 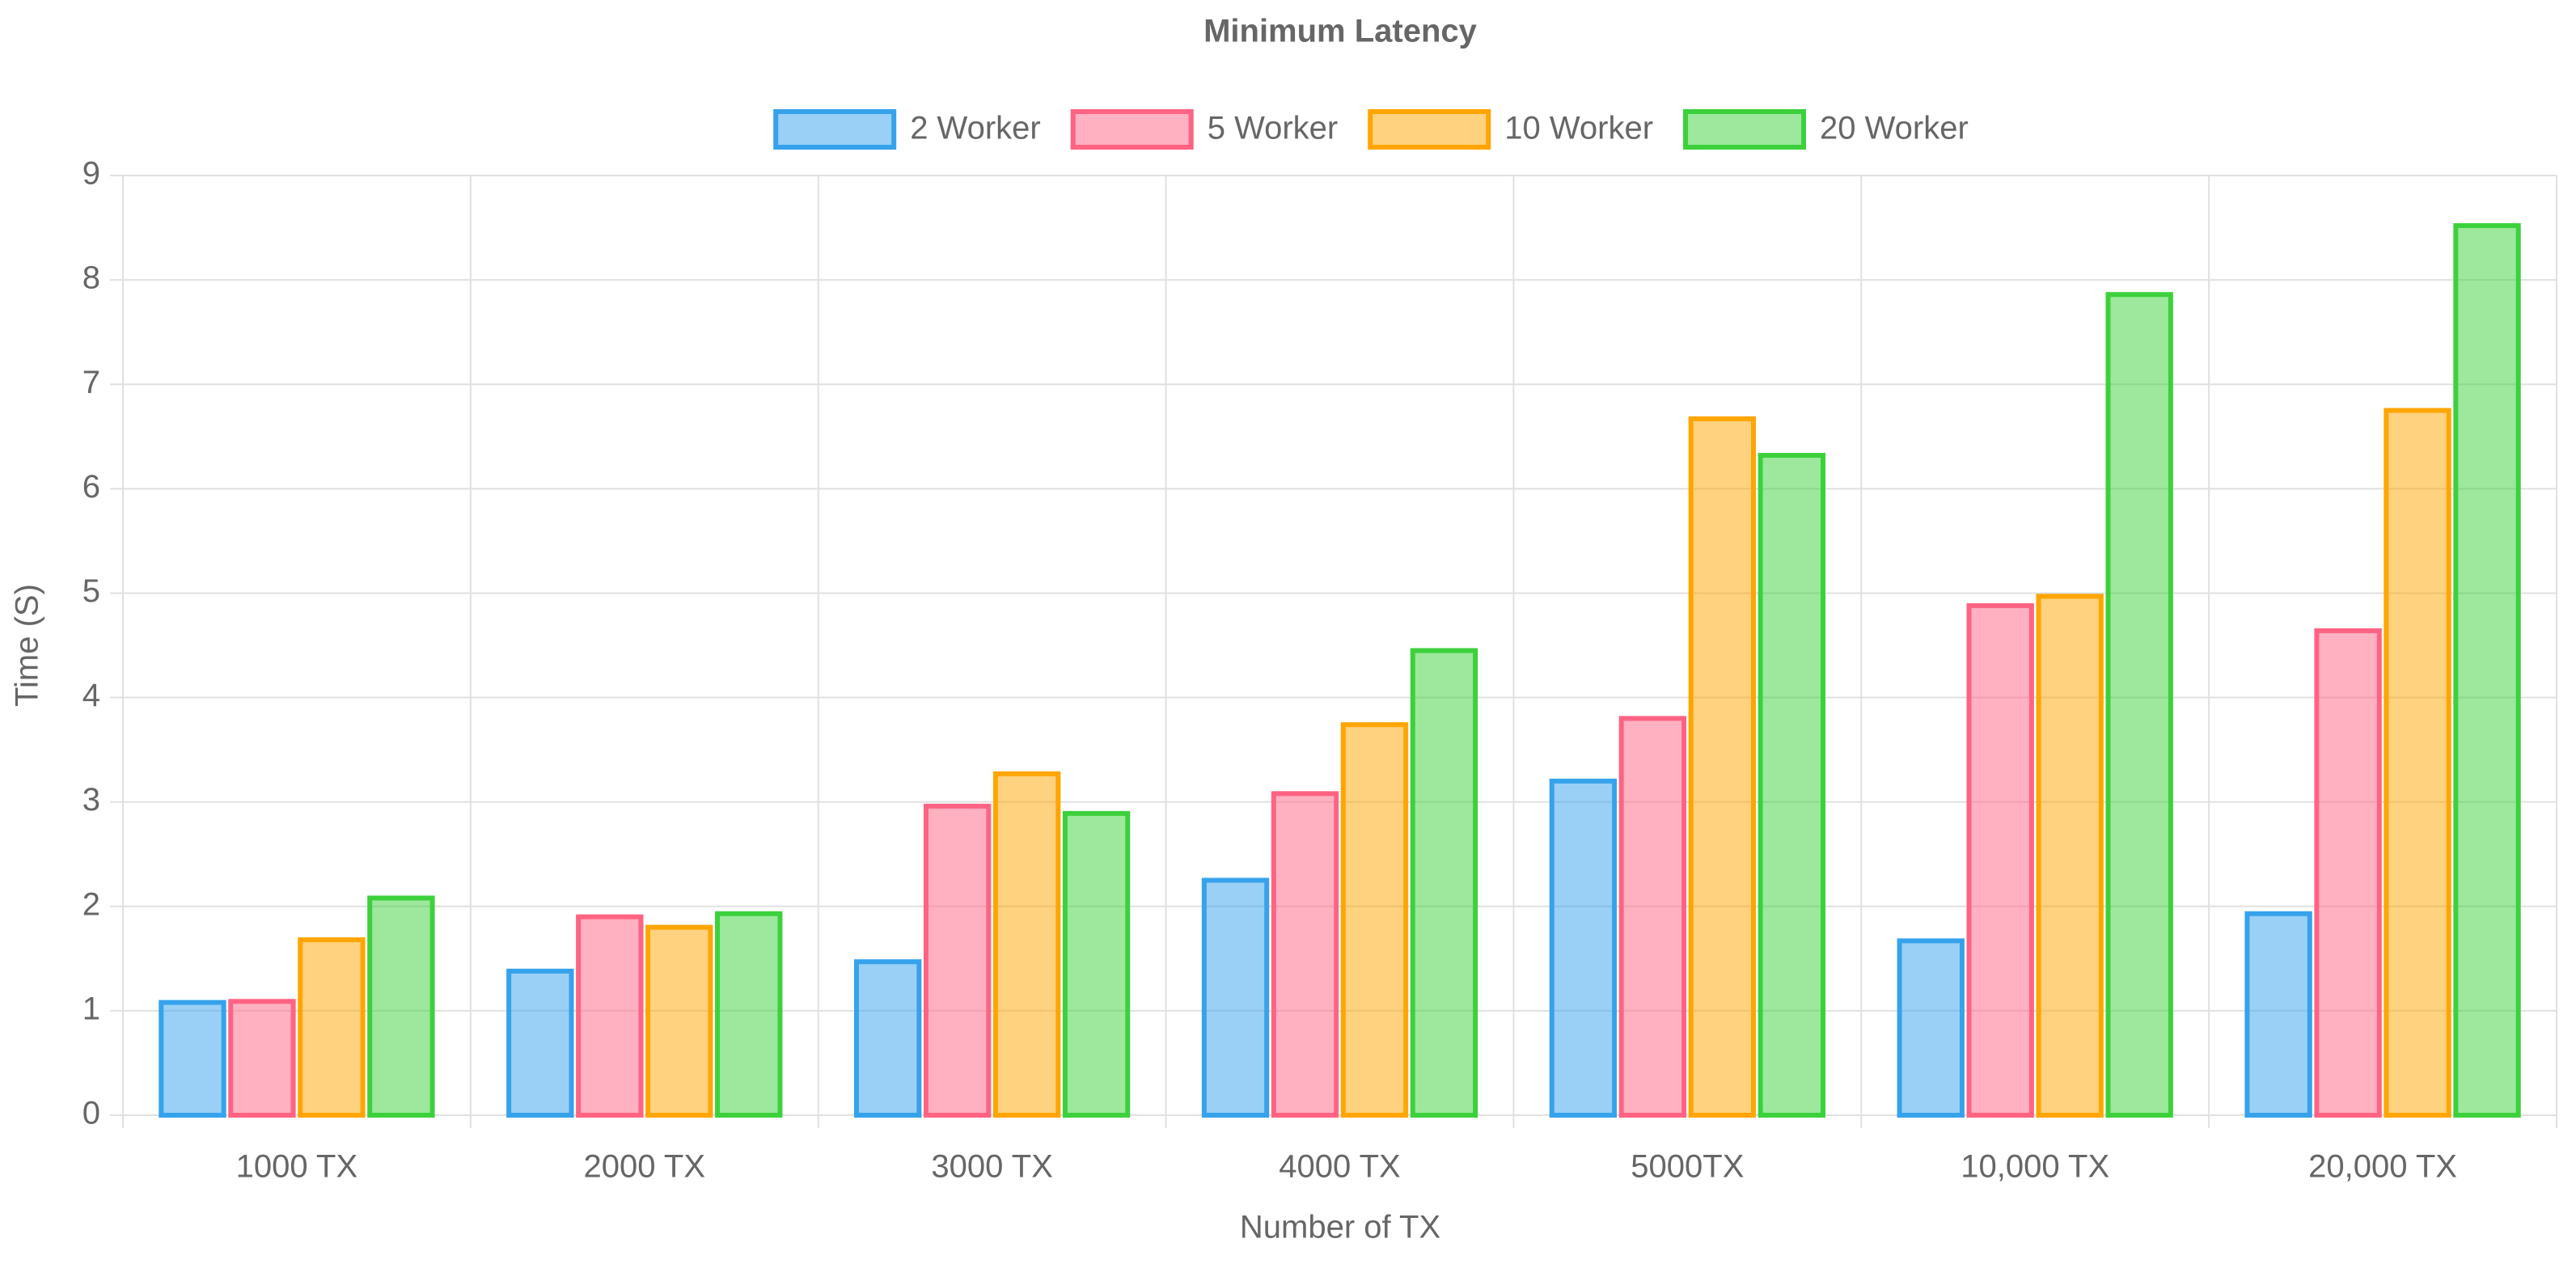 I want to click on y-tick-label: 6, so click(x=91, y=487).